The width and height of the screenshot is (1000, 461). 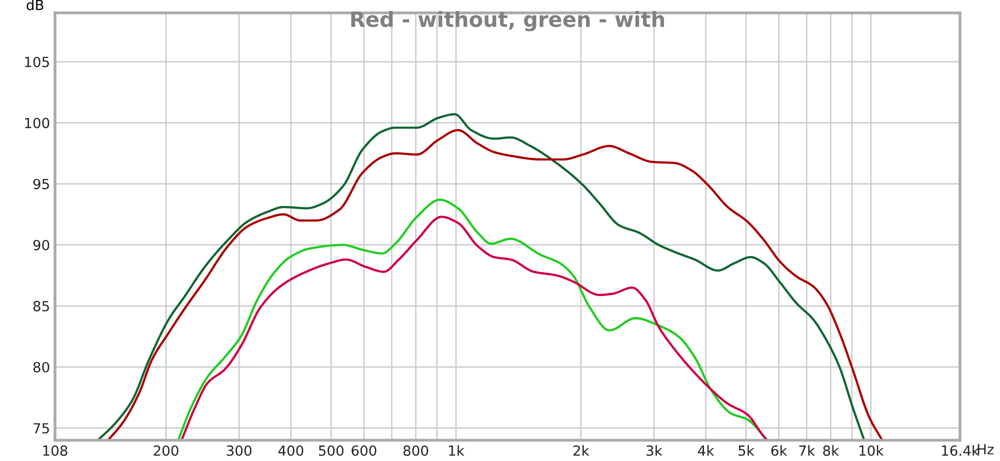 I want to click on y-tick-label: 95, so click(x=41, y=184).